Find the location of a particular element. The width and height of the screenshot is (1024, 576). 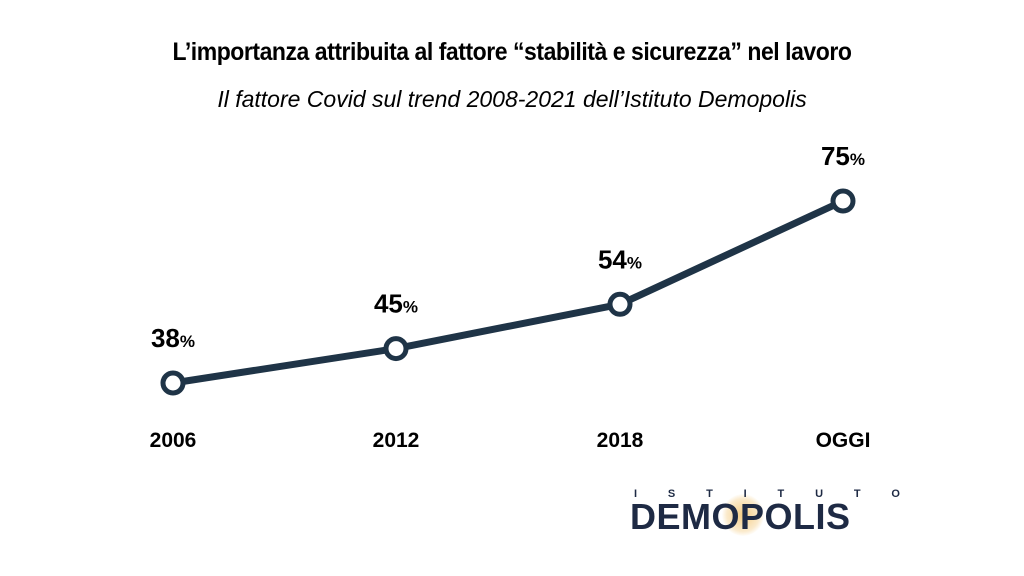

demopolis-logo: I S T I T U T O DEMOPOLIS is located at coordinates (770, 513).